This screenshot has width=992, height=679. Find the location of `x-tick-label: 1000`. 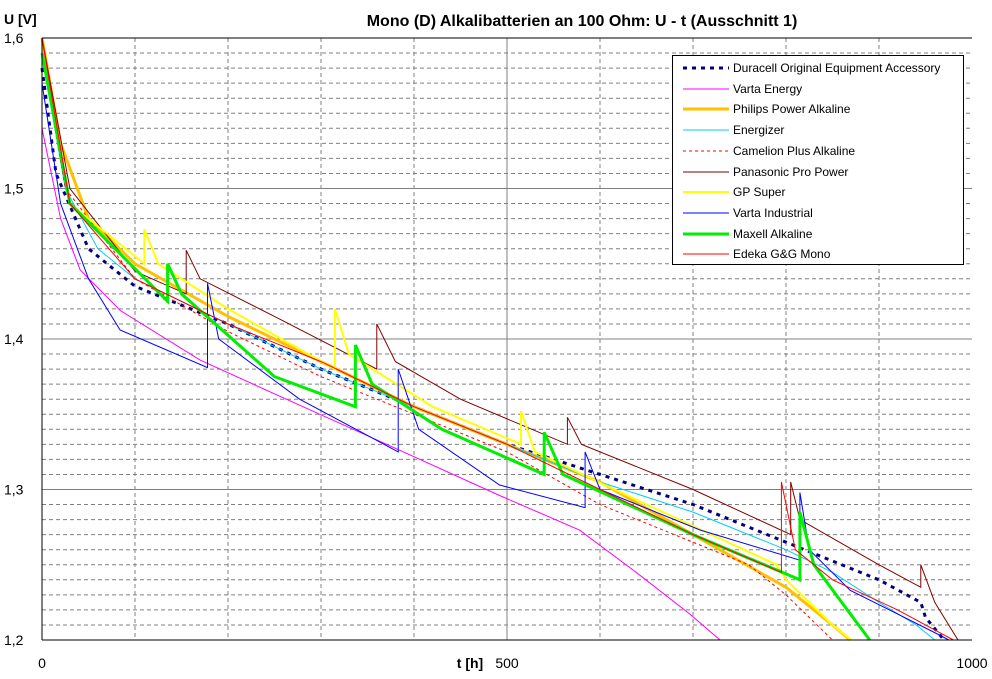

x-tick-label: 1000 is located at coordinates (971, 663).